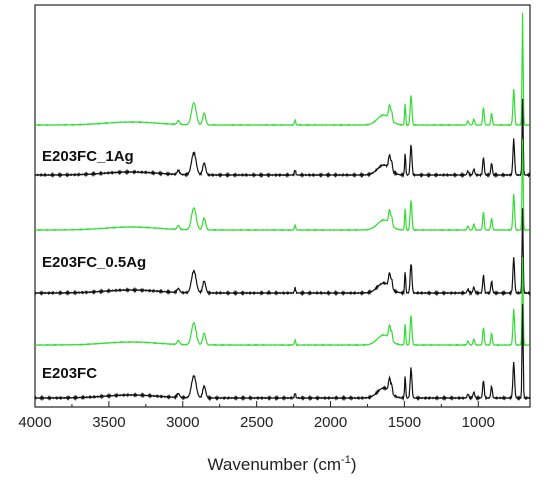  What do you see at coordinates (282, 464) in the screenshot?
I see `x-axis-title: Wavenumber (cm-1)` at bounding box center [282, 464].